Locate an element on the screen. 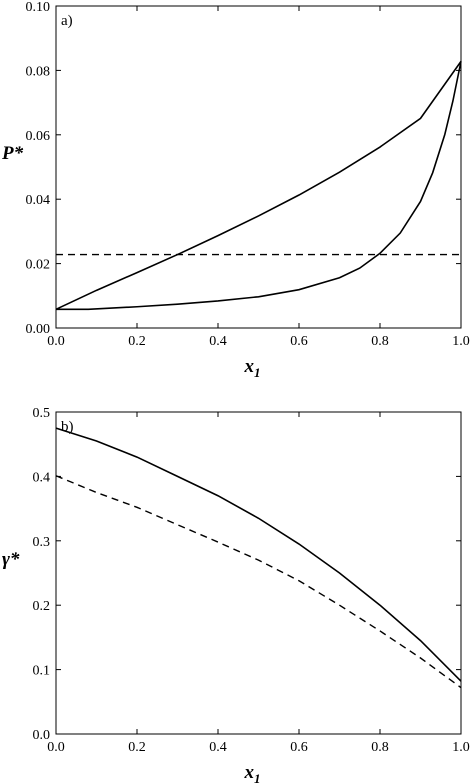 This screenshot has width=474, height=783. y-tick-label: 0.2 is located at coordinates (42, 606).